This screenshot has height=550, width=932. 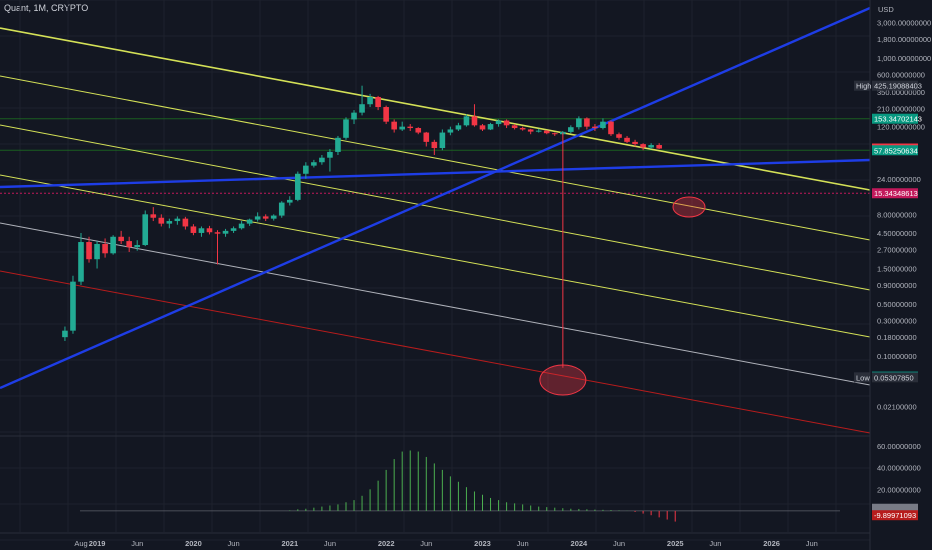 What do you see at coordinates (46, 8) in the screenshot?
I see `chart-title: Quant, 1M, CRYPTO` at bounding box center [46, 8].